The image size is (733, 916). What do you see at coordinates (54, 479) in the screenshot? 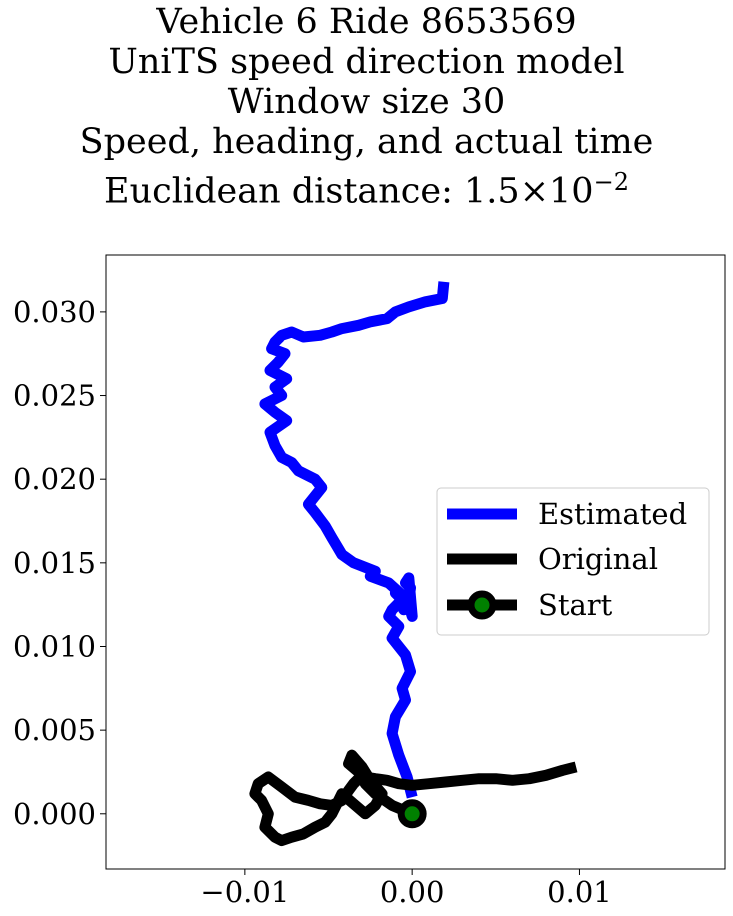
I see `y-tick-label: 0.020` at bounding box center [54, 479].